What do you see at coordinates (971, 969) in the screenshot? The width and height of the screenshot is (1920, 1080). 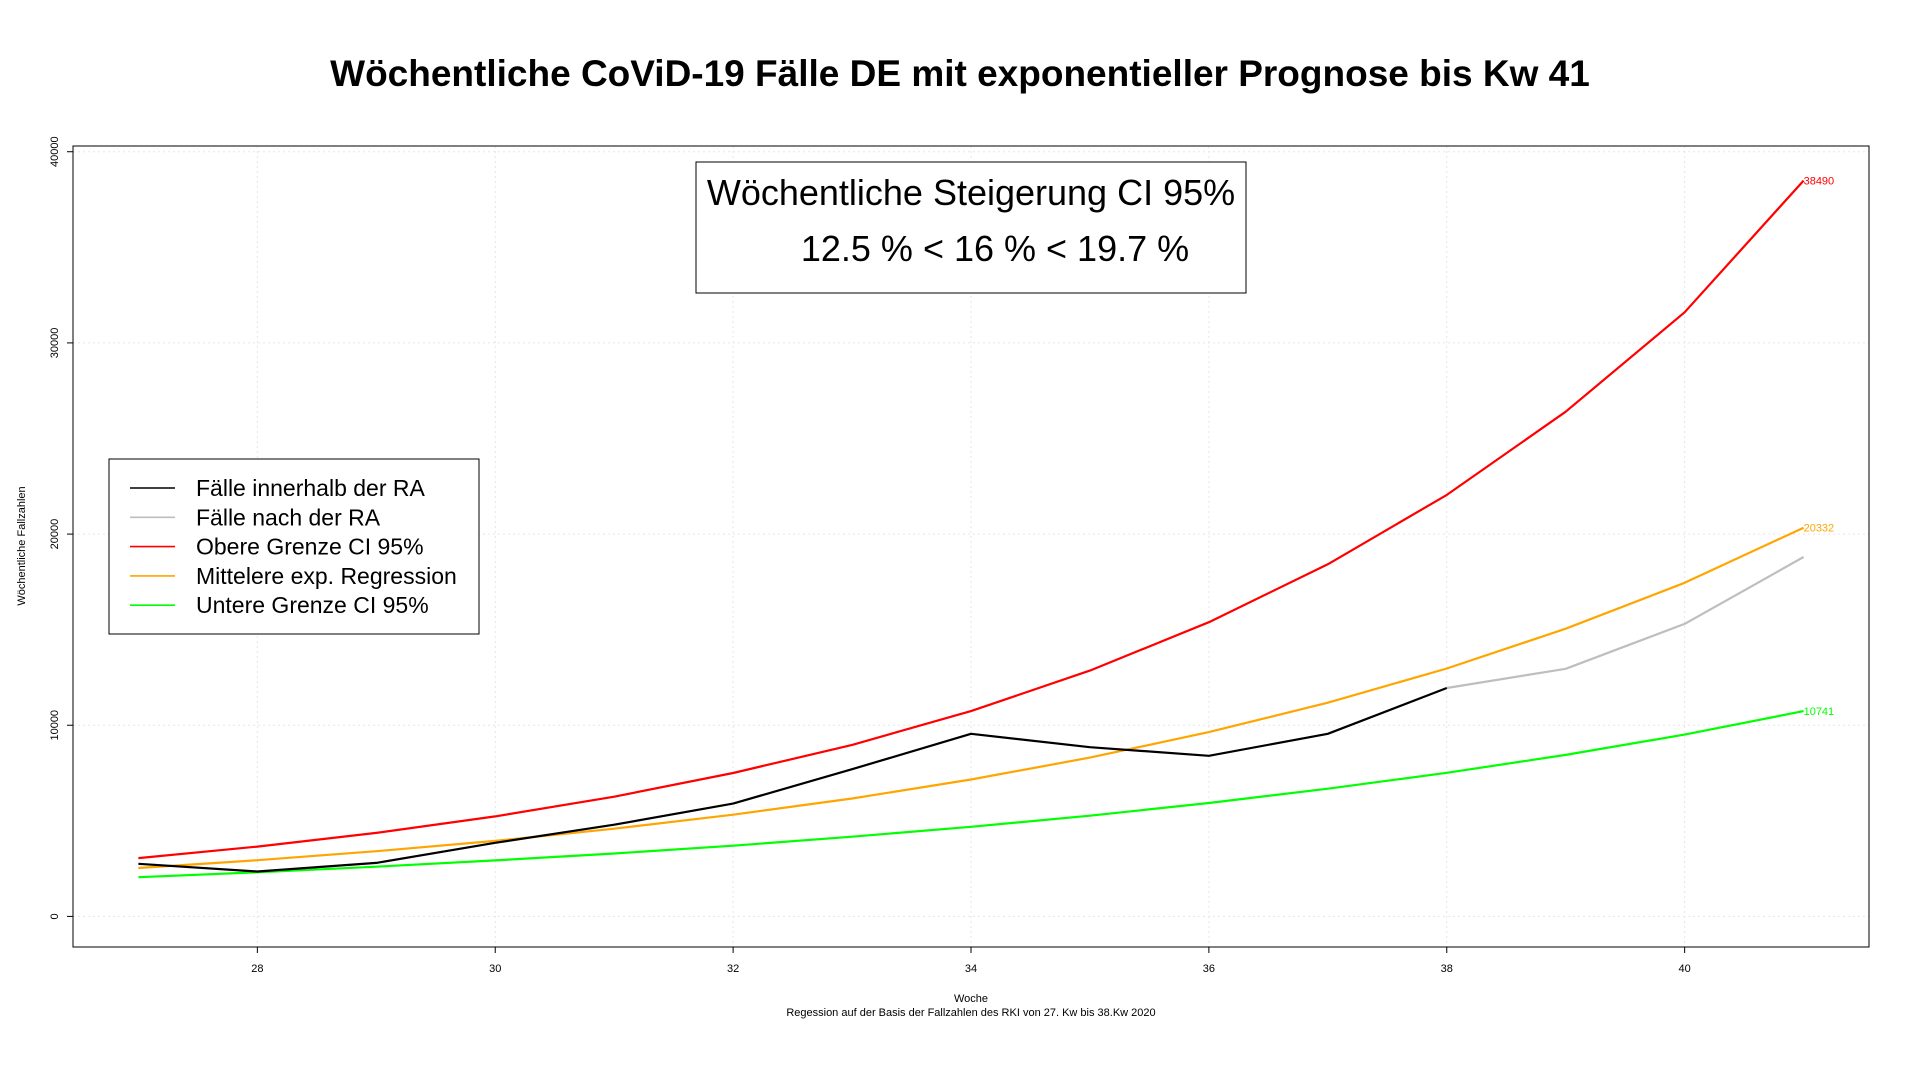 I see `x-tick-label: 34` at bounding box center [971, 969].